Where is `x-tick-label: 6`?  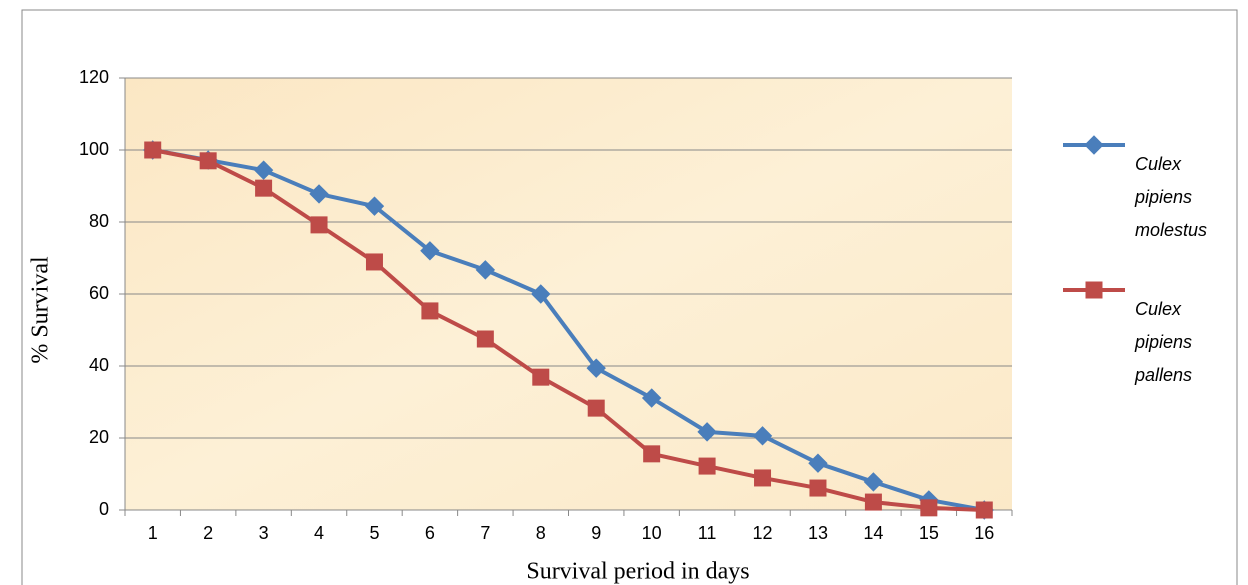
x-tick-label: 6 is located at coordinates (430, 533).